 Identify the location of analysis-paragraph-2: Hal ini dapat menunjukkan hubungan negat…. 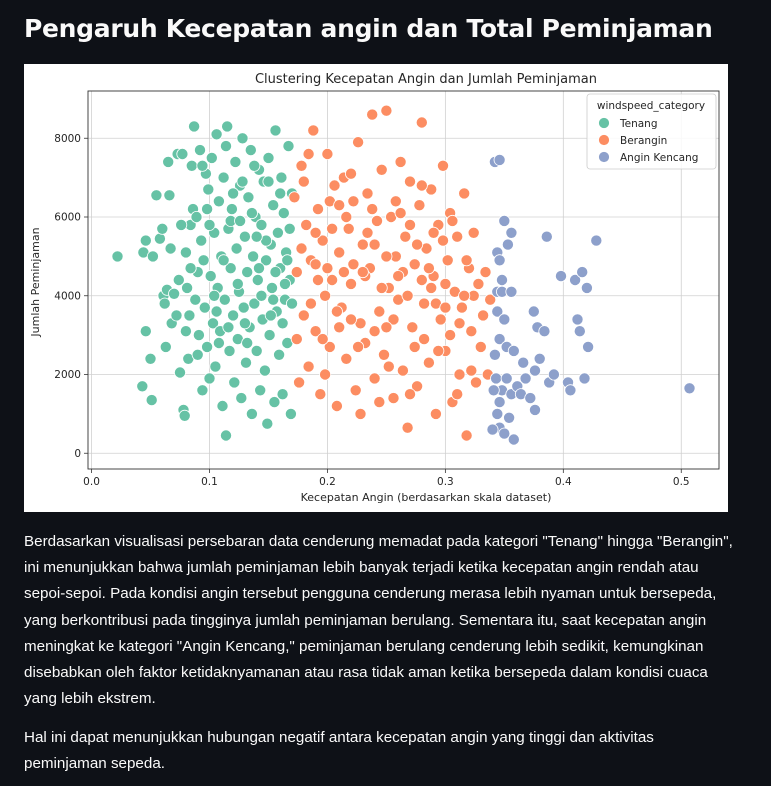
(339, 751).